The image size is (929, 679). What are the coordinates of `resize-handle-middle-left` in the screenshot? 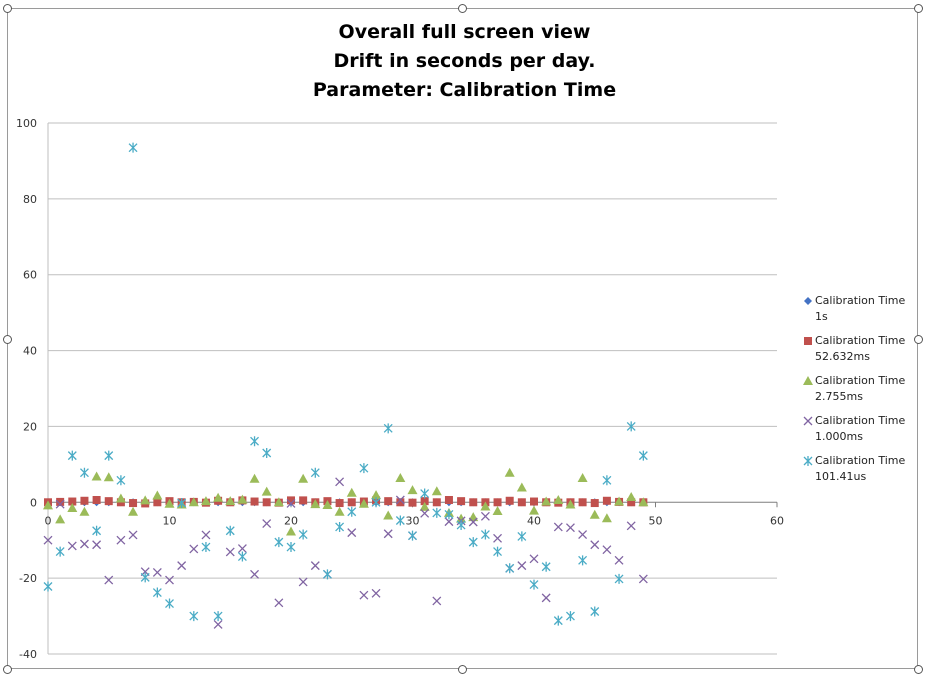 It's located at (7, 339).